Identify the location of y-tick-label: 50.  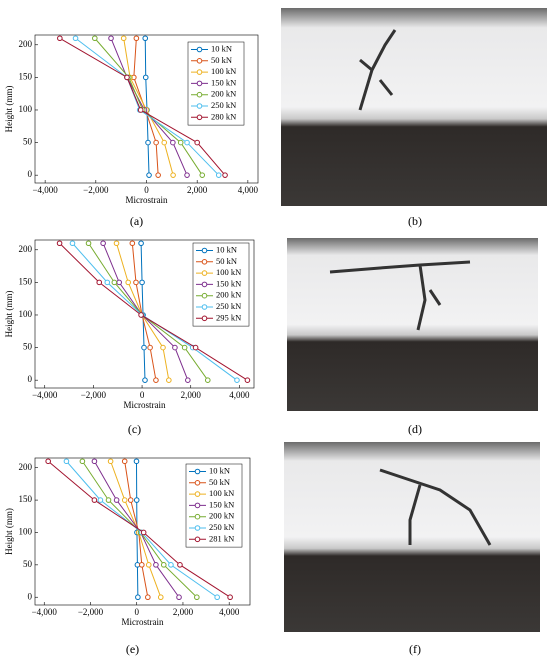
(28, 347).